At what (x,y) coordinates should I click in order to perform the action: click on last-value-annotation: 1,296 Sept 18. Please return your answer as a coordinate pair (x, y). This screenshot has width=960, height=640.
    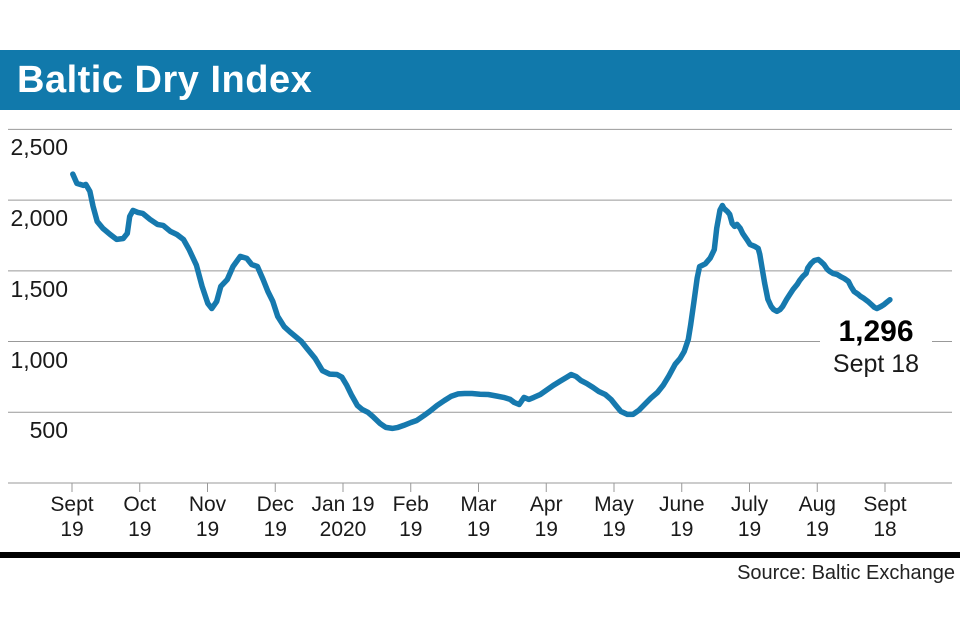
    Looking at the image, I should click on (876, 347).